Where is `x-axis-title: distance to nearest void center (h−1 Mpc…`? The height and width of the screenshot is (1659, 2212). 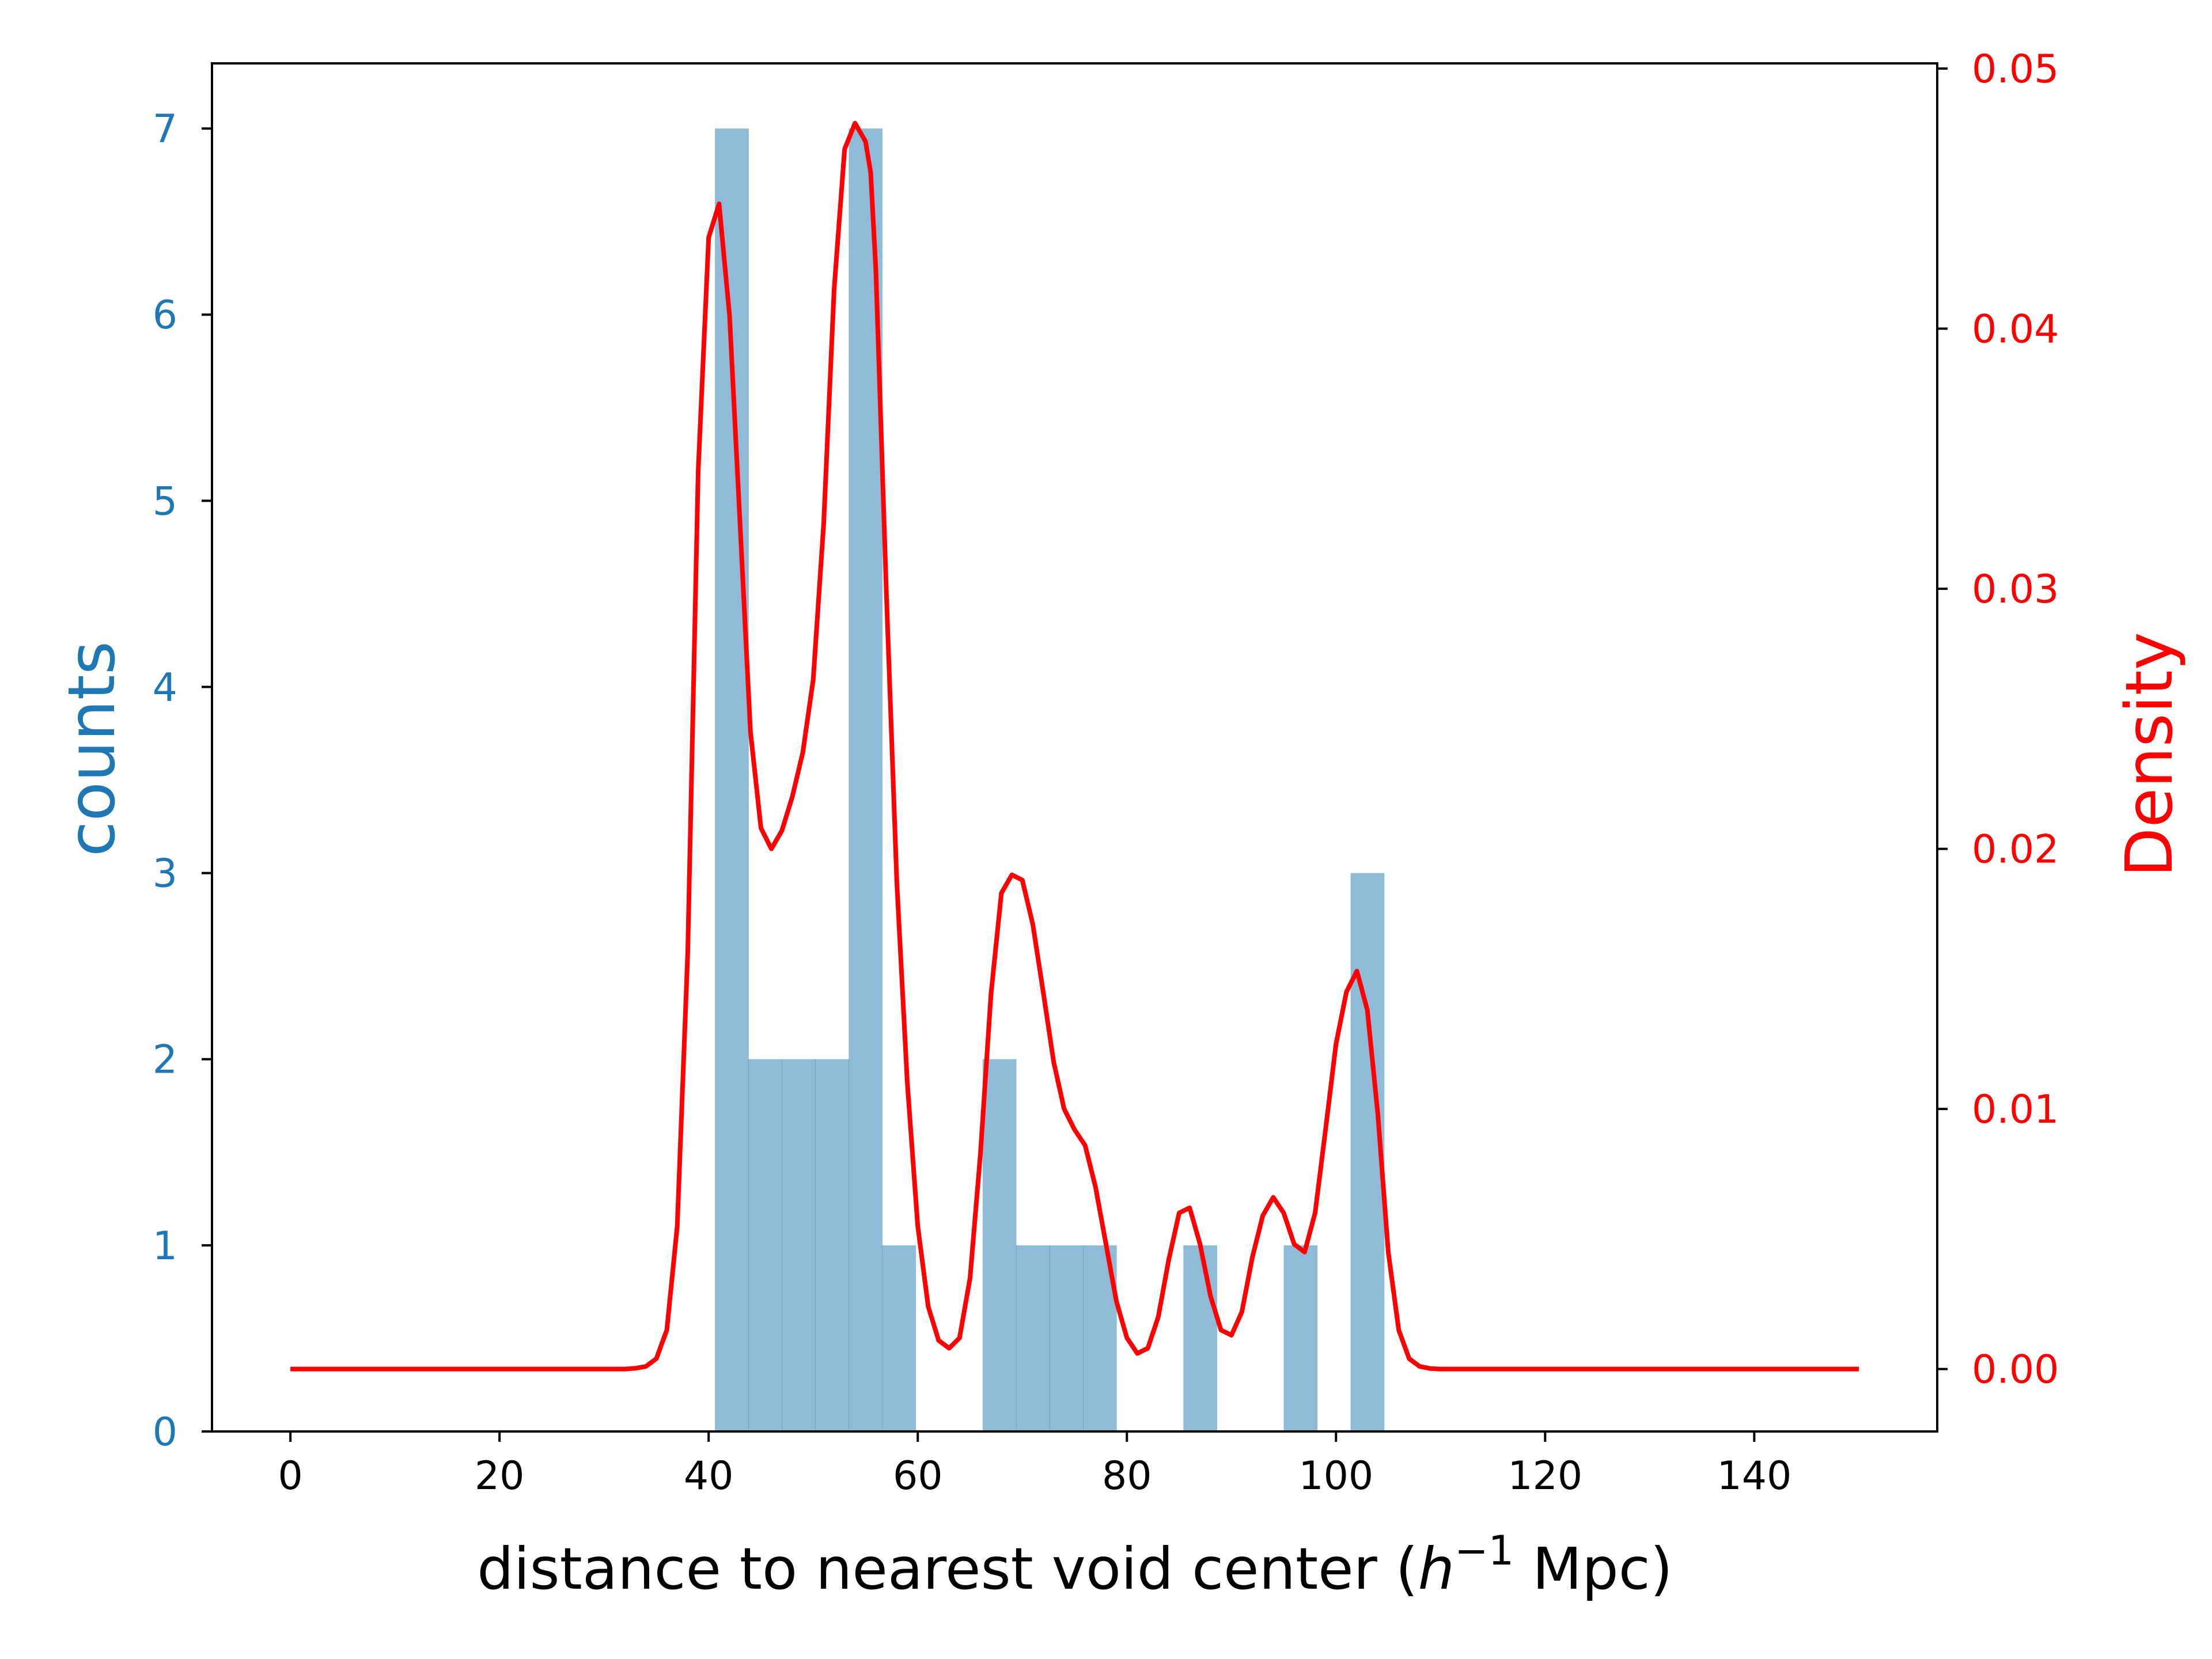 x-axis-title: distance to nearest void center (h−1 Mpc… is located at coordinates (1075, 1565).